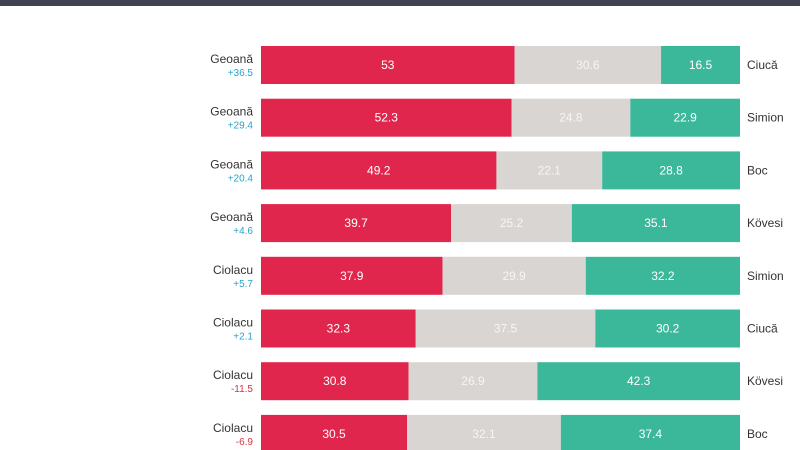 This screenshot has width=800, height=450. I want to click on right-value-label: 22.9, so click(685, 118).